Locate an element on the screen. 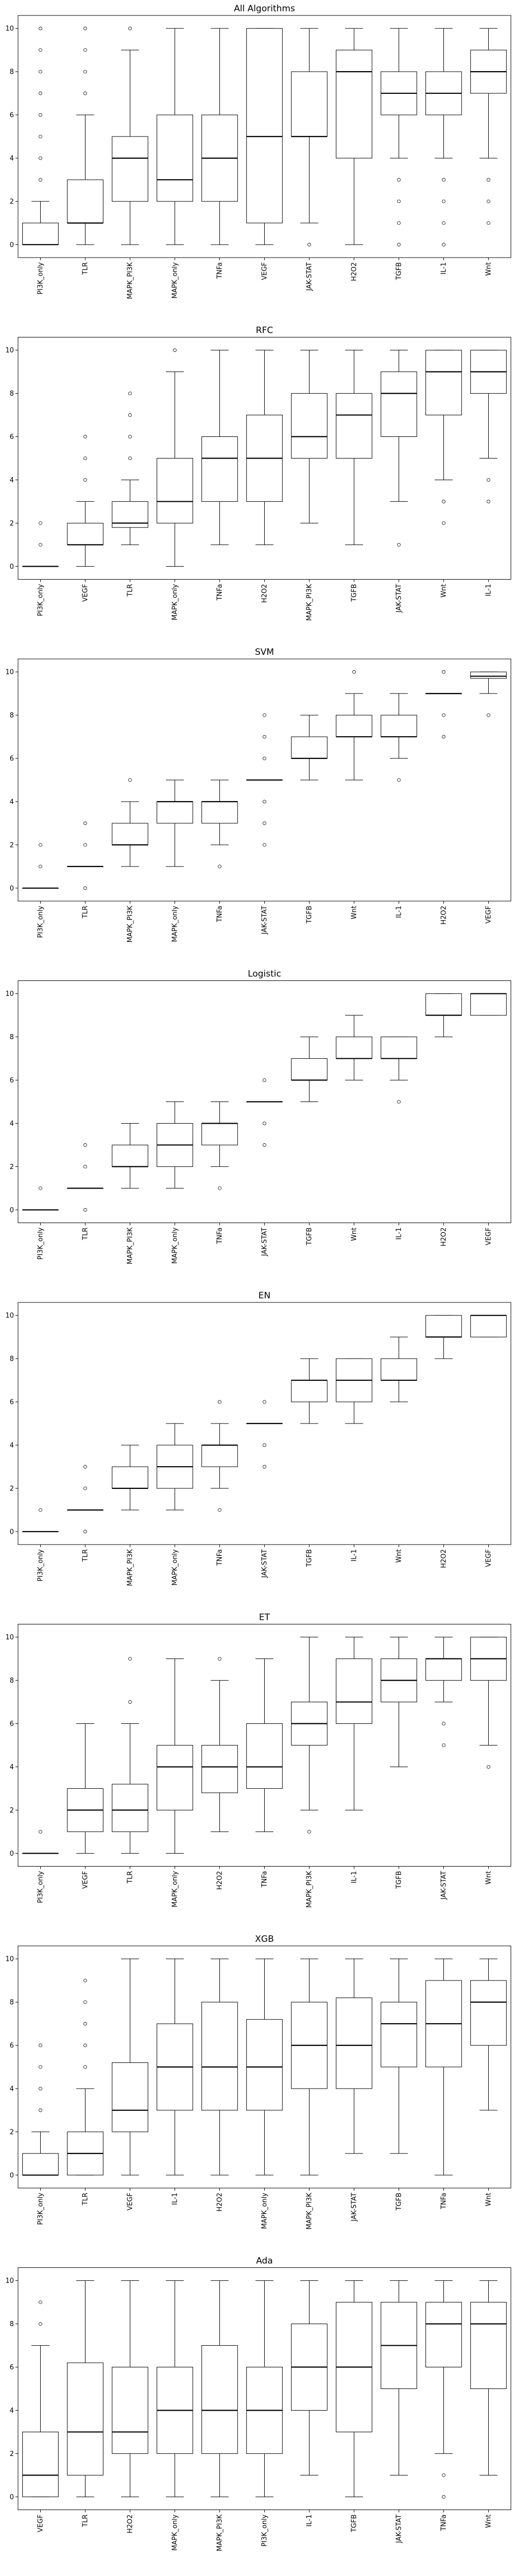  panel-title: RFC is located at coordinates (264, 331).